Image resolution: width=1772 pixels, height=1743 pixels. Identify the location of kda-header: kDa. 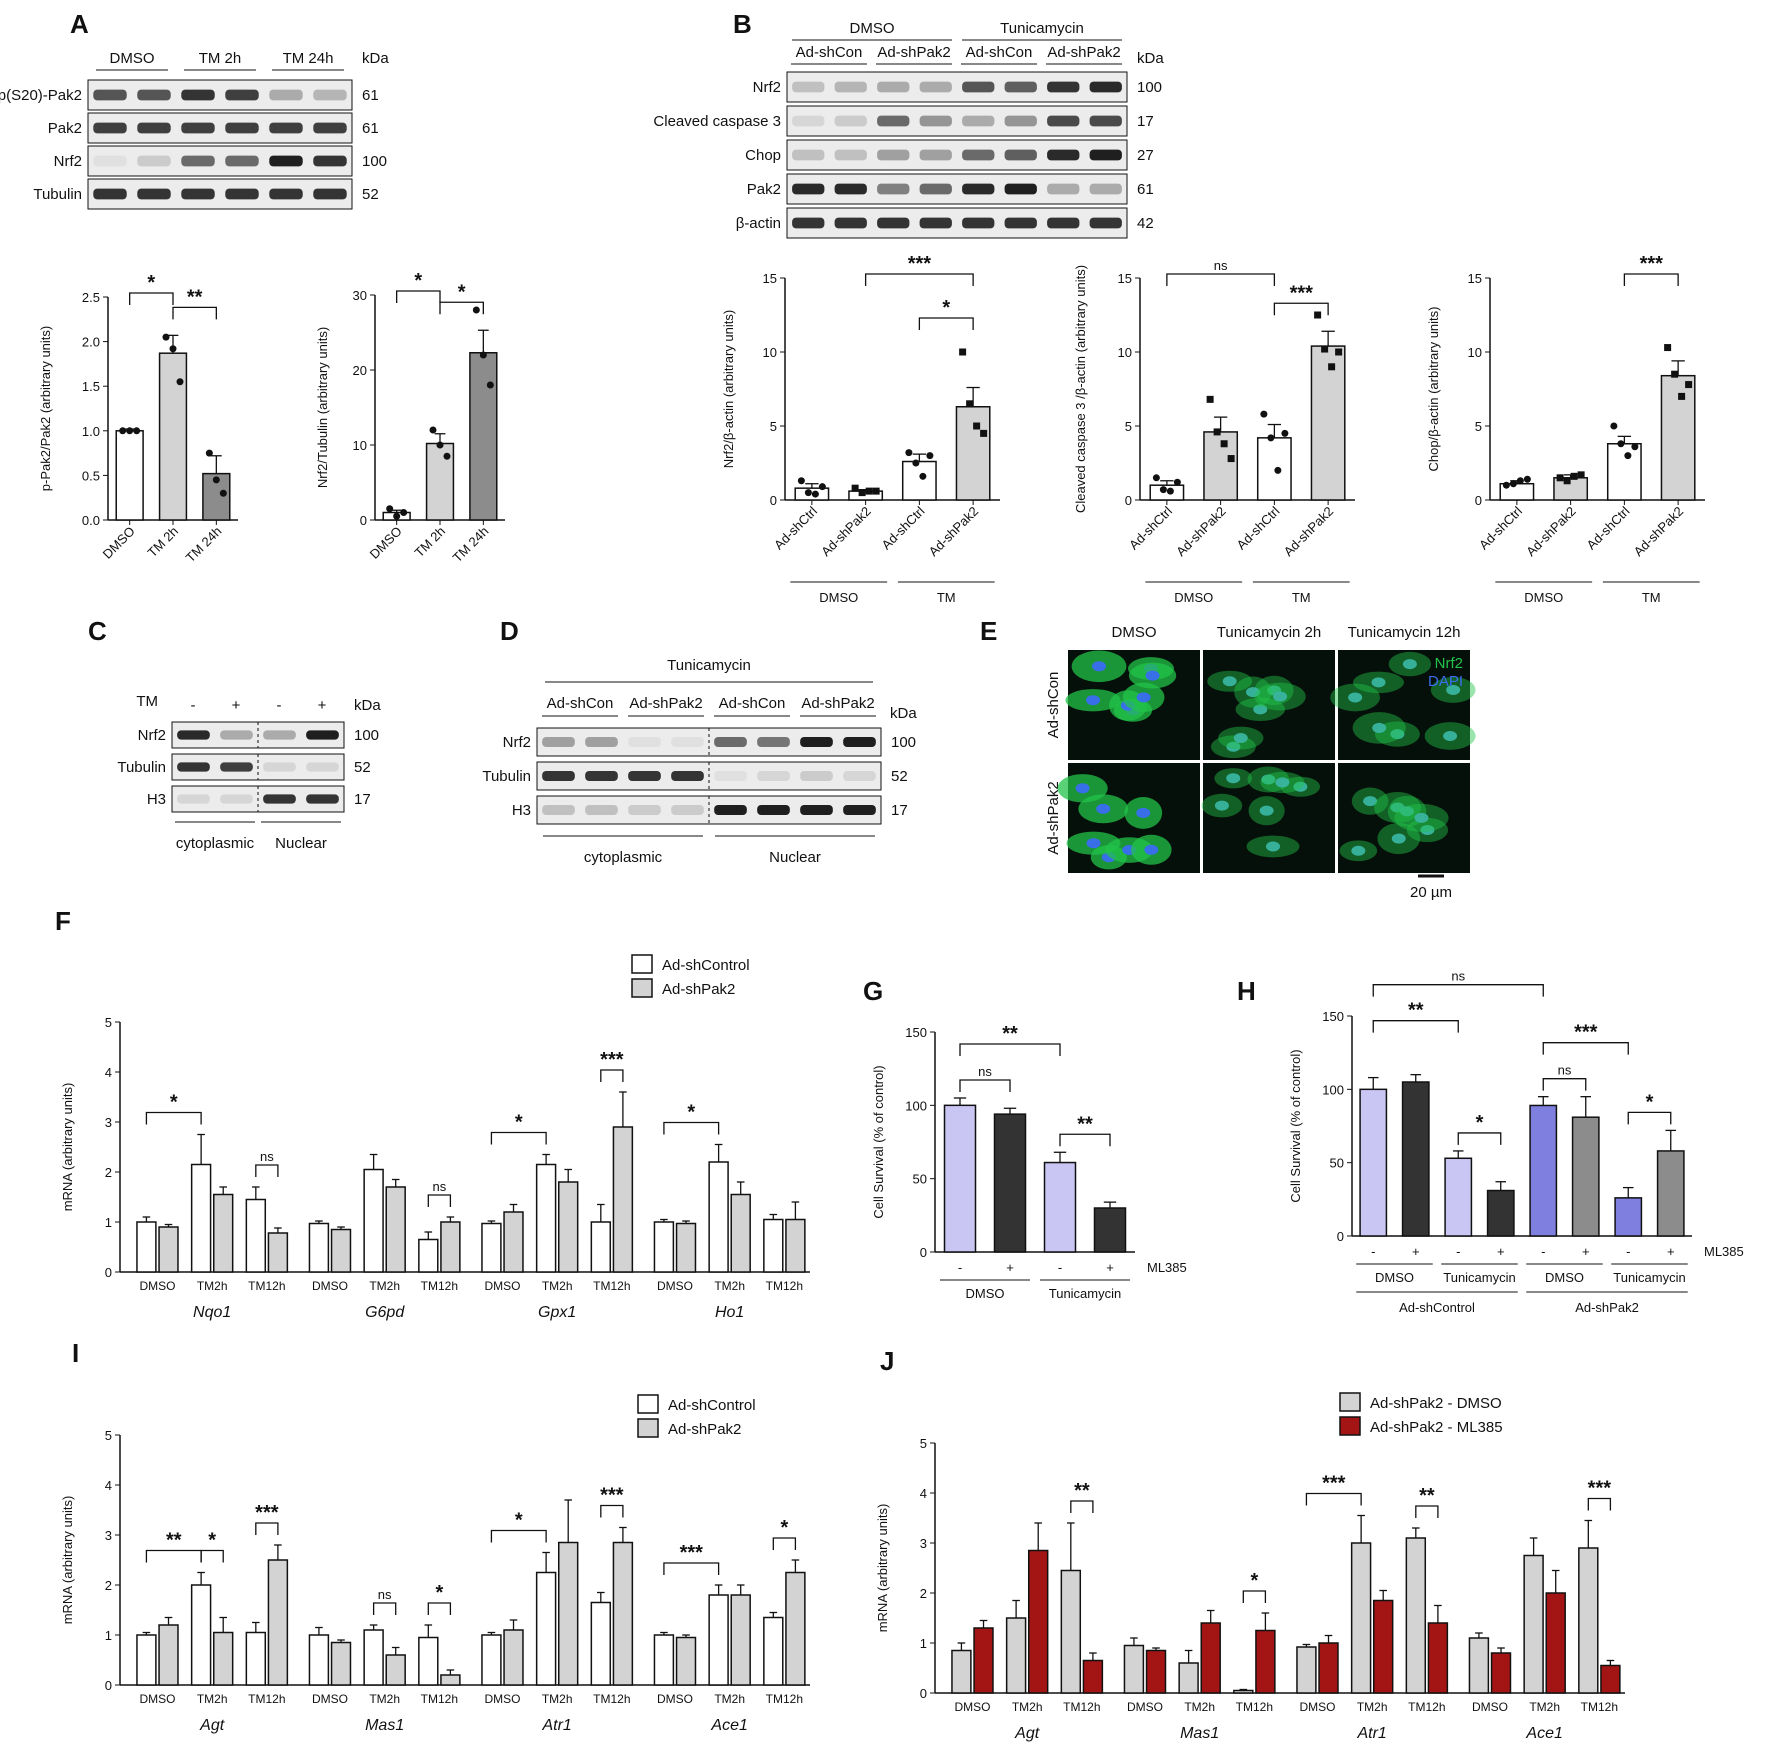
(375, 58).